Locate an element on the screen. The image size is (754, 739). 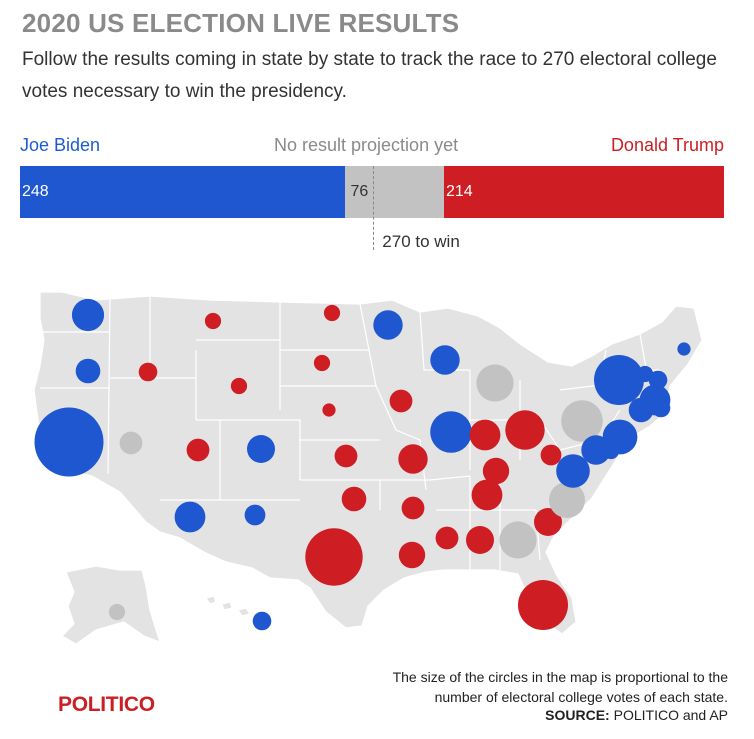
source-label: SOURCE: is located at coordinates (577, 715).